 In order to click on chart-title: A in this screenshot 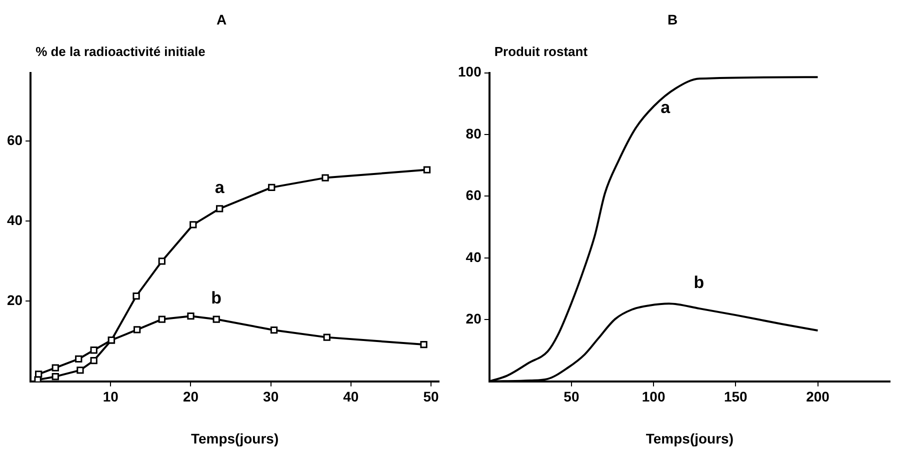, I will do `click(221, 19)`.